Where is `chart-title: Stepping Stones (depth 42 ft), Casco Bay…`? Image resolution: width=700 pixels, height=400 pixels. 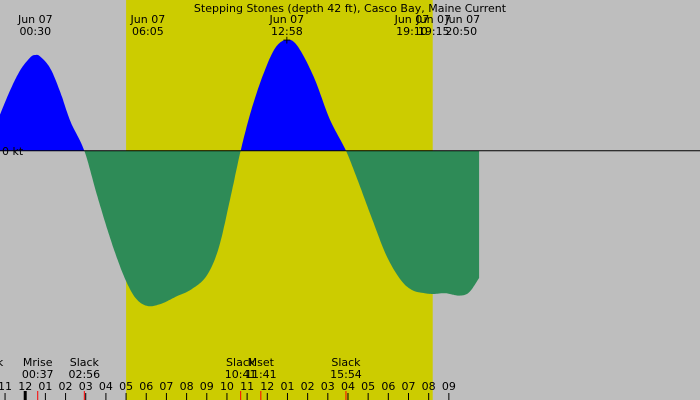
chart-title: Stepping Stones (depth 42 ft), Casco Bay… is located at coordinates (350, 8).